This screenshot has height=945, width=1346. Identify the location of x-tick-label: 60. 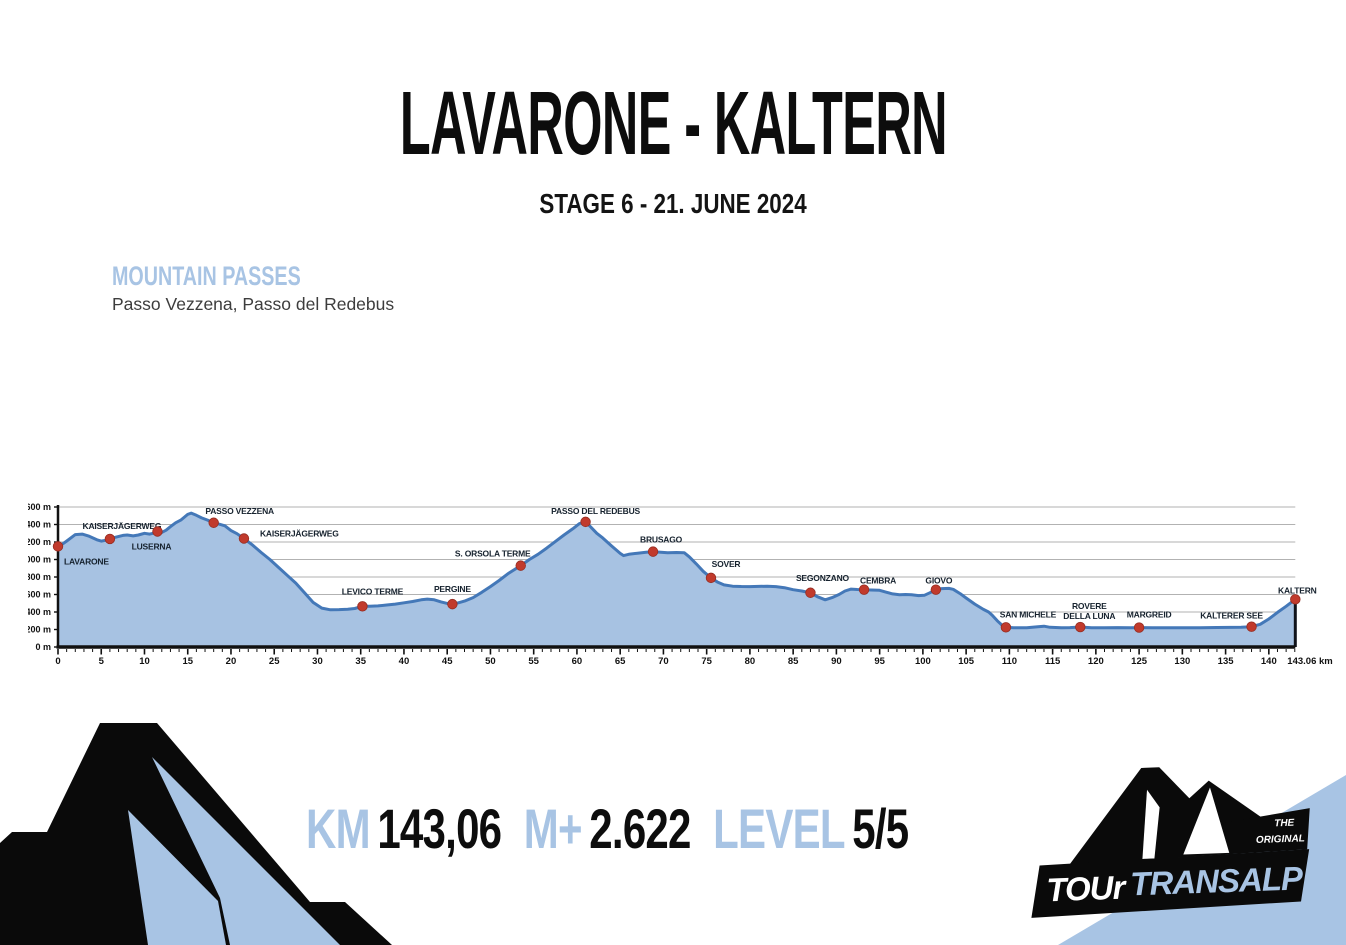
(577, 661).